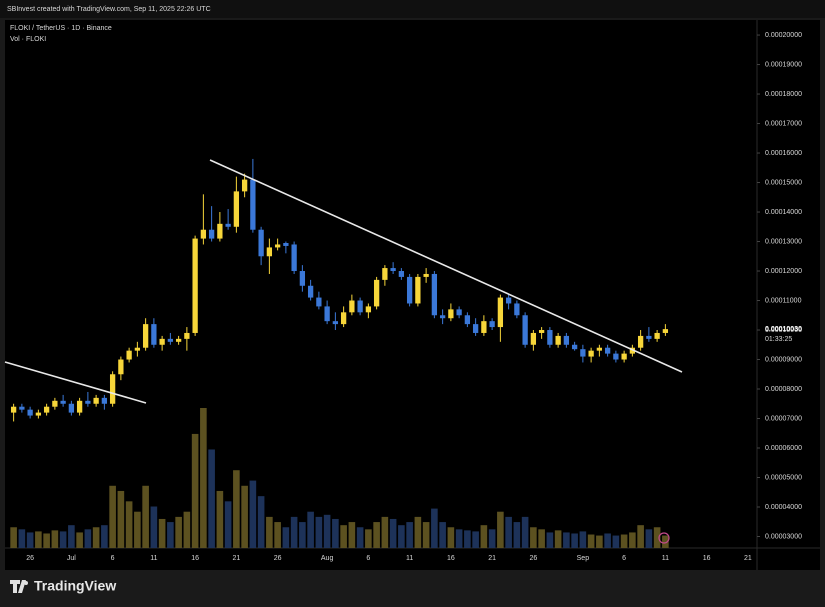  What do you see at coordinates (783, 389) in the screenshot?
I see `y-tick-label: 0.00008000` at bounding box center [783, 389].